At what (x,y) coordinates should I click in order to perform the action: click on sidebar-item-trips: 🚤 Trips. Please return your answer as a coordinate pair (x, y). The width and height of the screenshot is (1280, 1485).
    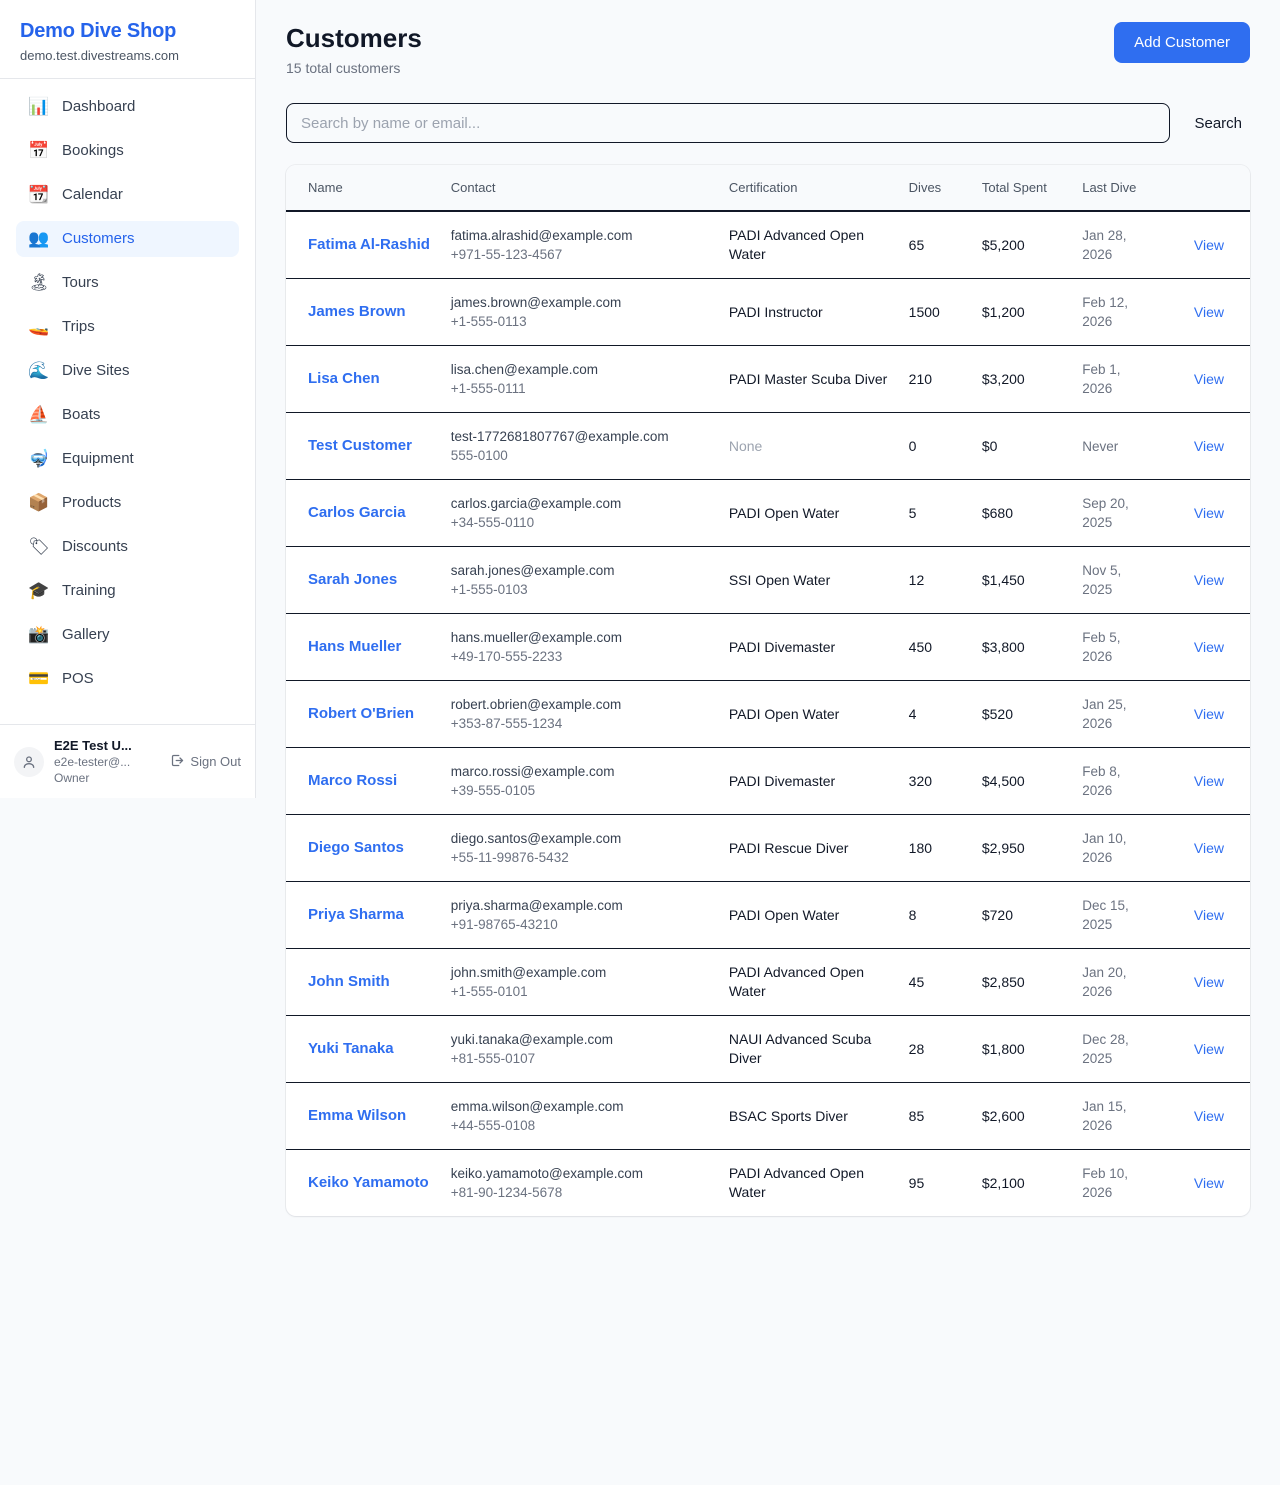
    Looking at the image, I should click on (127, 327).